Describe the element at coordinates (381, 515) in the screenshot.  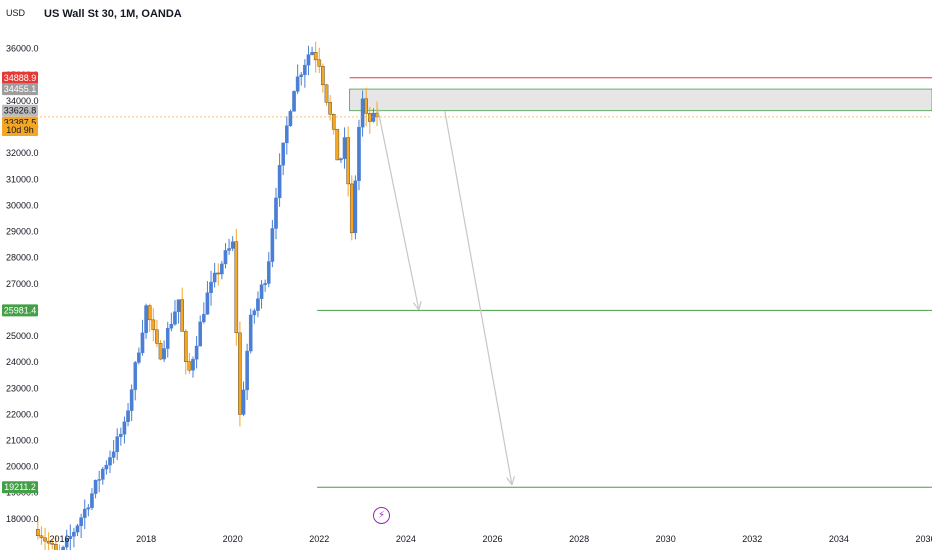
I see `lightning-icon: ⚡` at that location.